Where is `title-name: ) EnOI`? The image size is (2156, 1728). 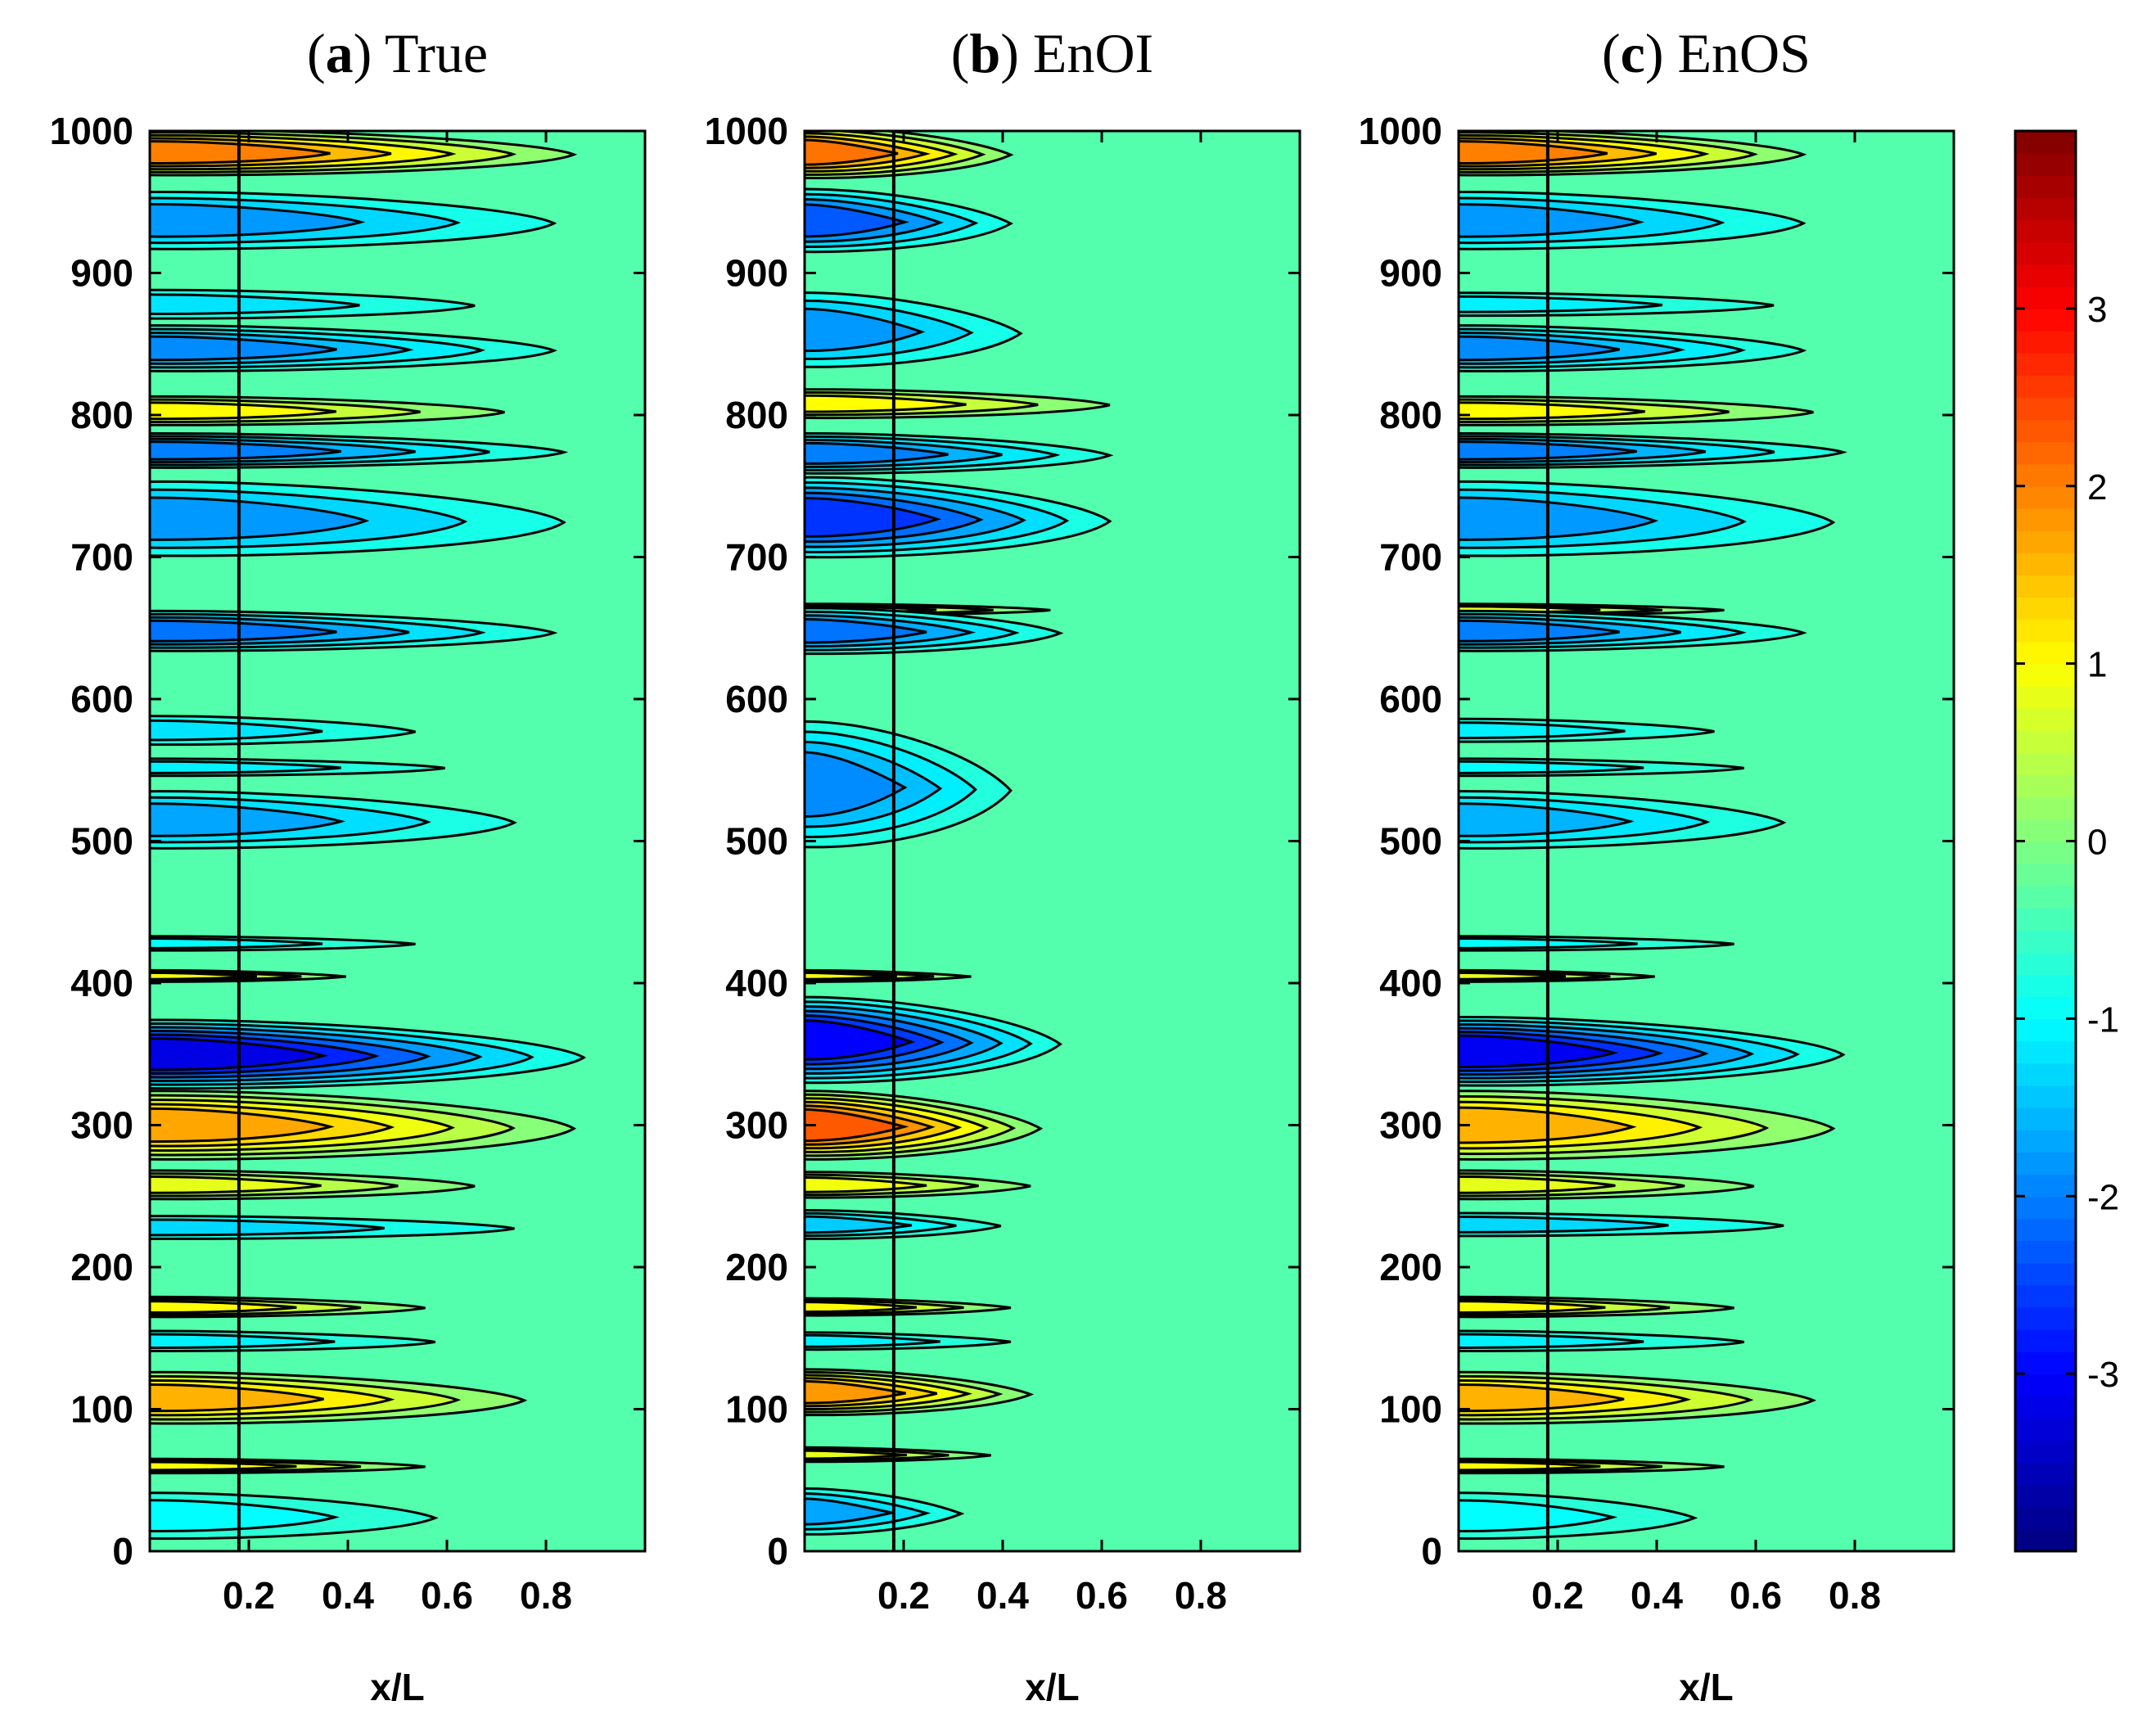 title-name: ) EnOI is located at coordinates (1076, 53).